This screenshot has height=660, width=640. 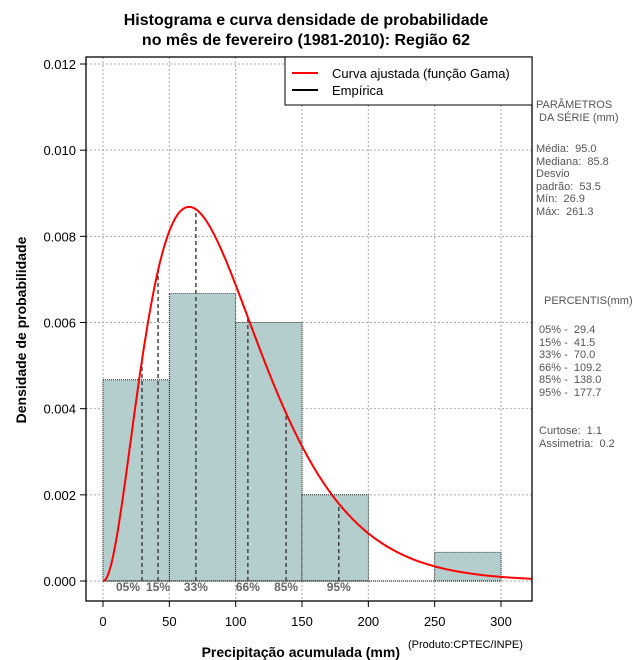 I want to click on percentis-title: PERCENTIS(mm), so click(x=588, y=301).